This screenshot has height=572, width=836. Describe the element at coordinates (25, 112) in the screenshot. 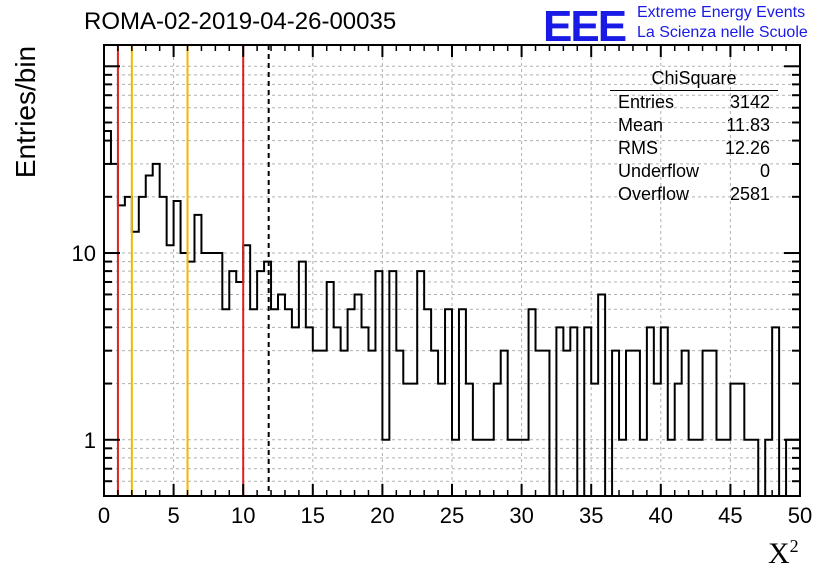

I see `y-axis-label: Entries/bin` at that location.